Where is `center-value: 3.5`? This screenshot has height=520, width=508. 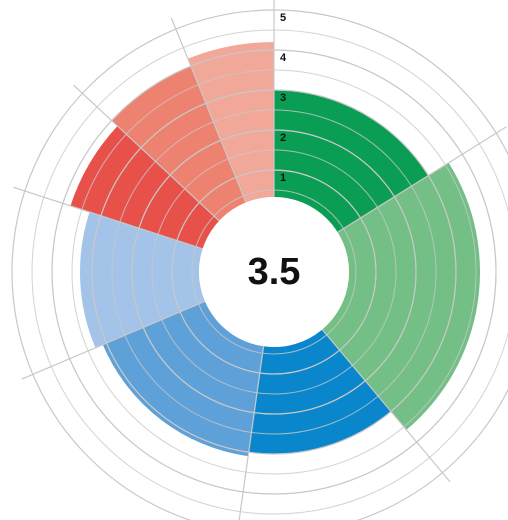
center-value: 3.5 is located at coordinates (274, 272).